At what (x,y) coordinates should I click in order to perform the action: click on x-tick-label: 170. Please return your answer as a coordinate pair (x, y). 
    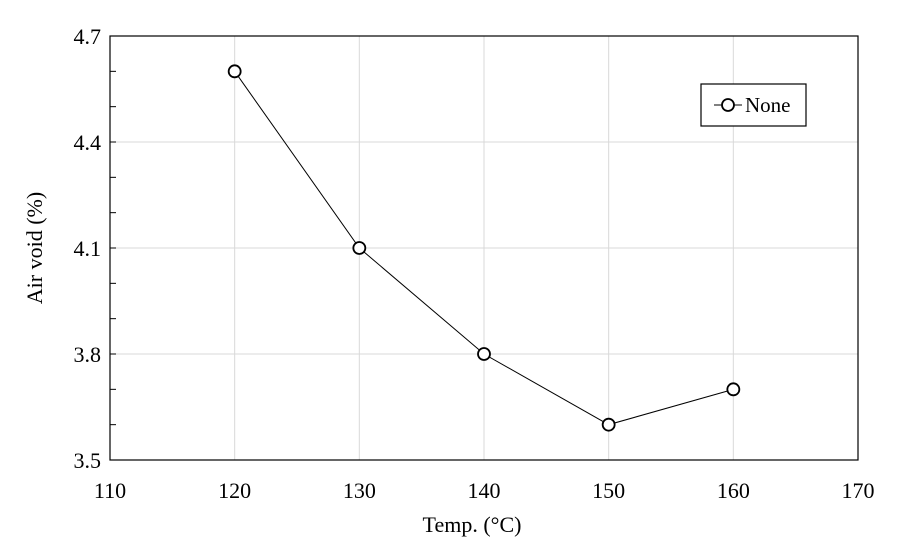
    Looking at the image, I should click on (858, 490).